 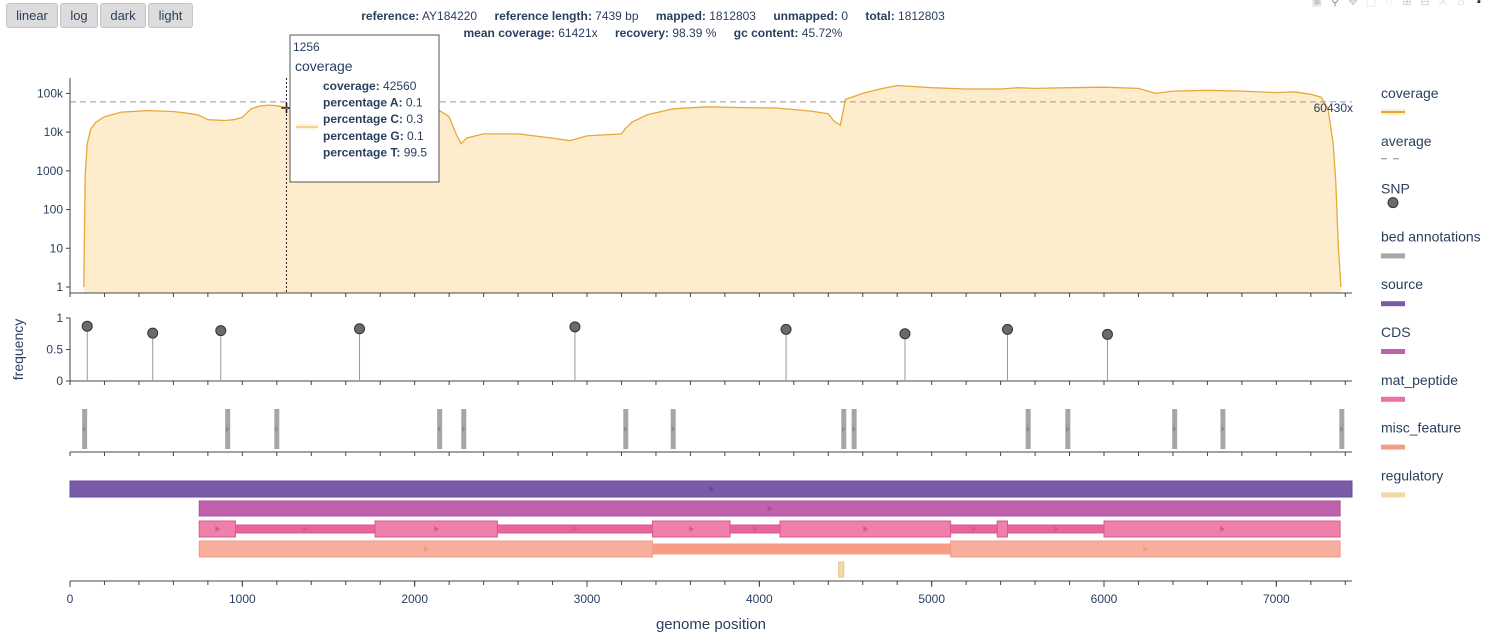 What do you see at coordinates (694, 33) in the screenshot?
I see `recovery-value: 98.39 %` at bounding box center [694, 33].